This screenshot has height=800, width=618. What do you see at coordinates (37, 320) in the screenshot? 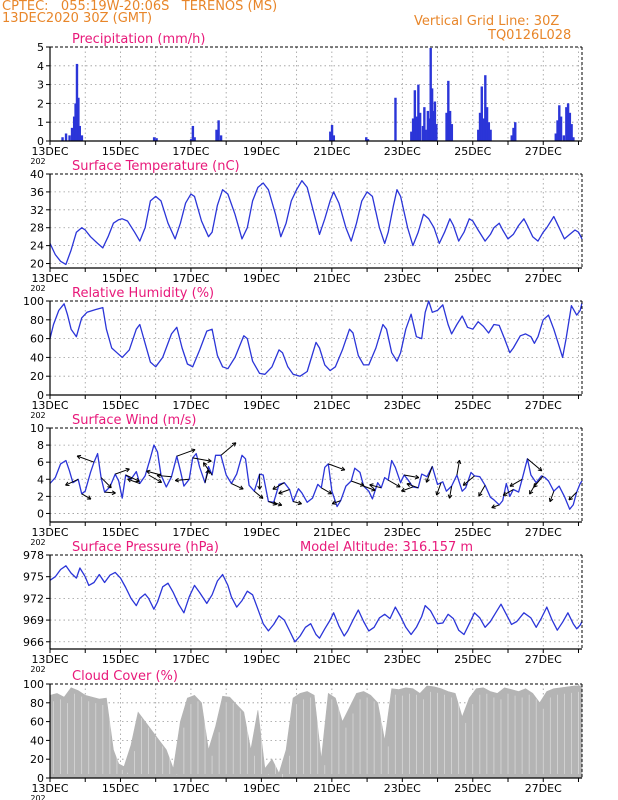
I see `y-tick-label: 80` at bounding box center [37, 320].